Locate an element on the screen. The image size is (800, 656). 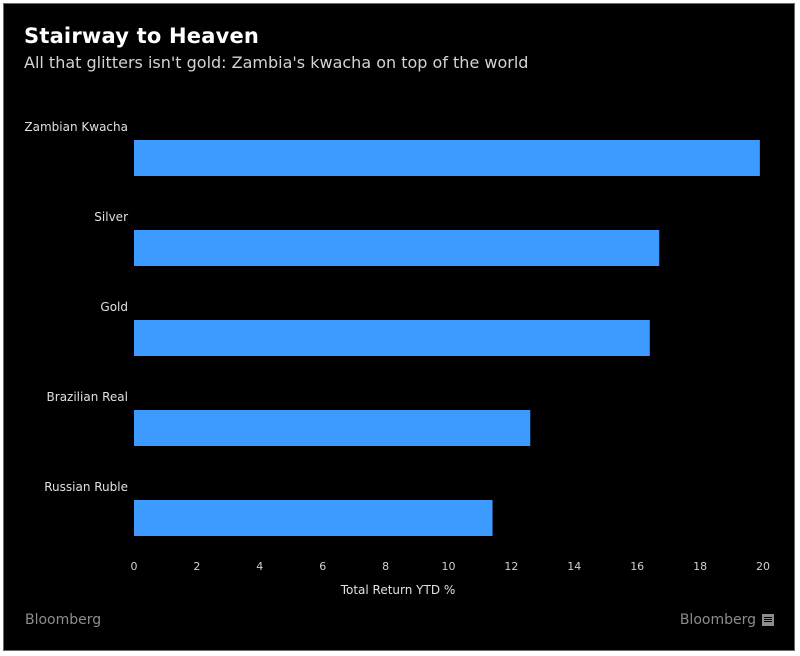
x-tick-label: 0 is located at coordinates (134, 566).